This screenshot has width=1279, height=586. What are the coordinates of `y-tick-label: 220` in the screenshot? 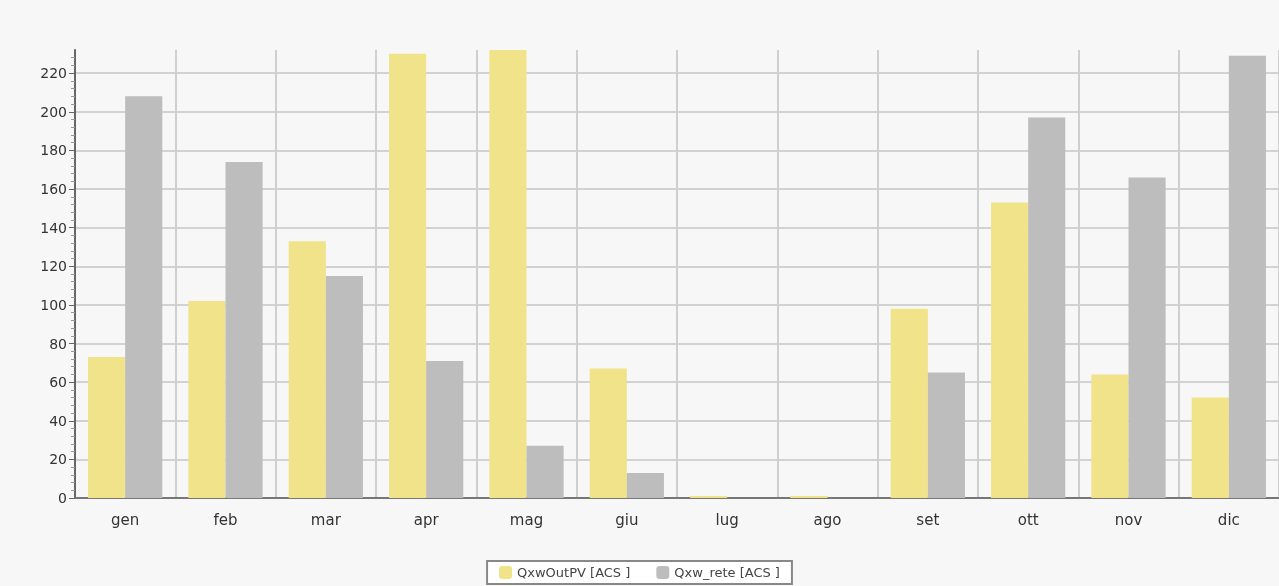 It's located at (53, 73).